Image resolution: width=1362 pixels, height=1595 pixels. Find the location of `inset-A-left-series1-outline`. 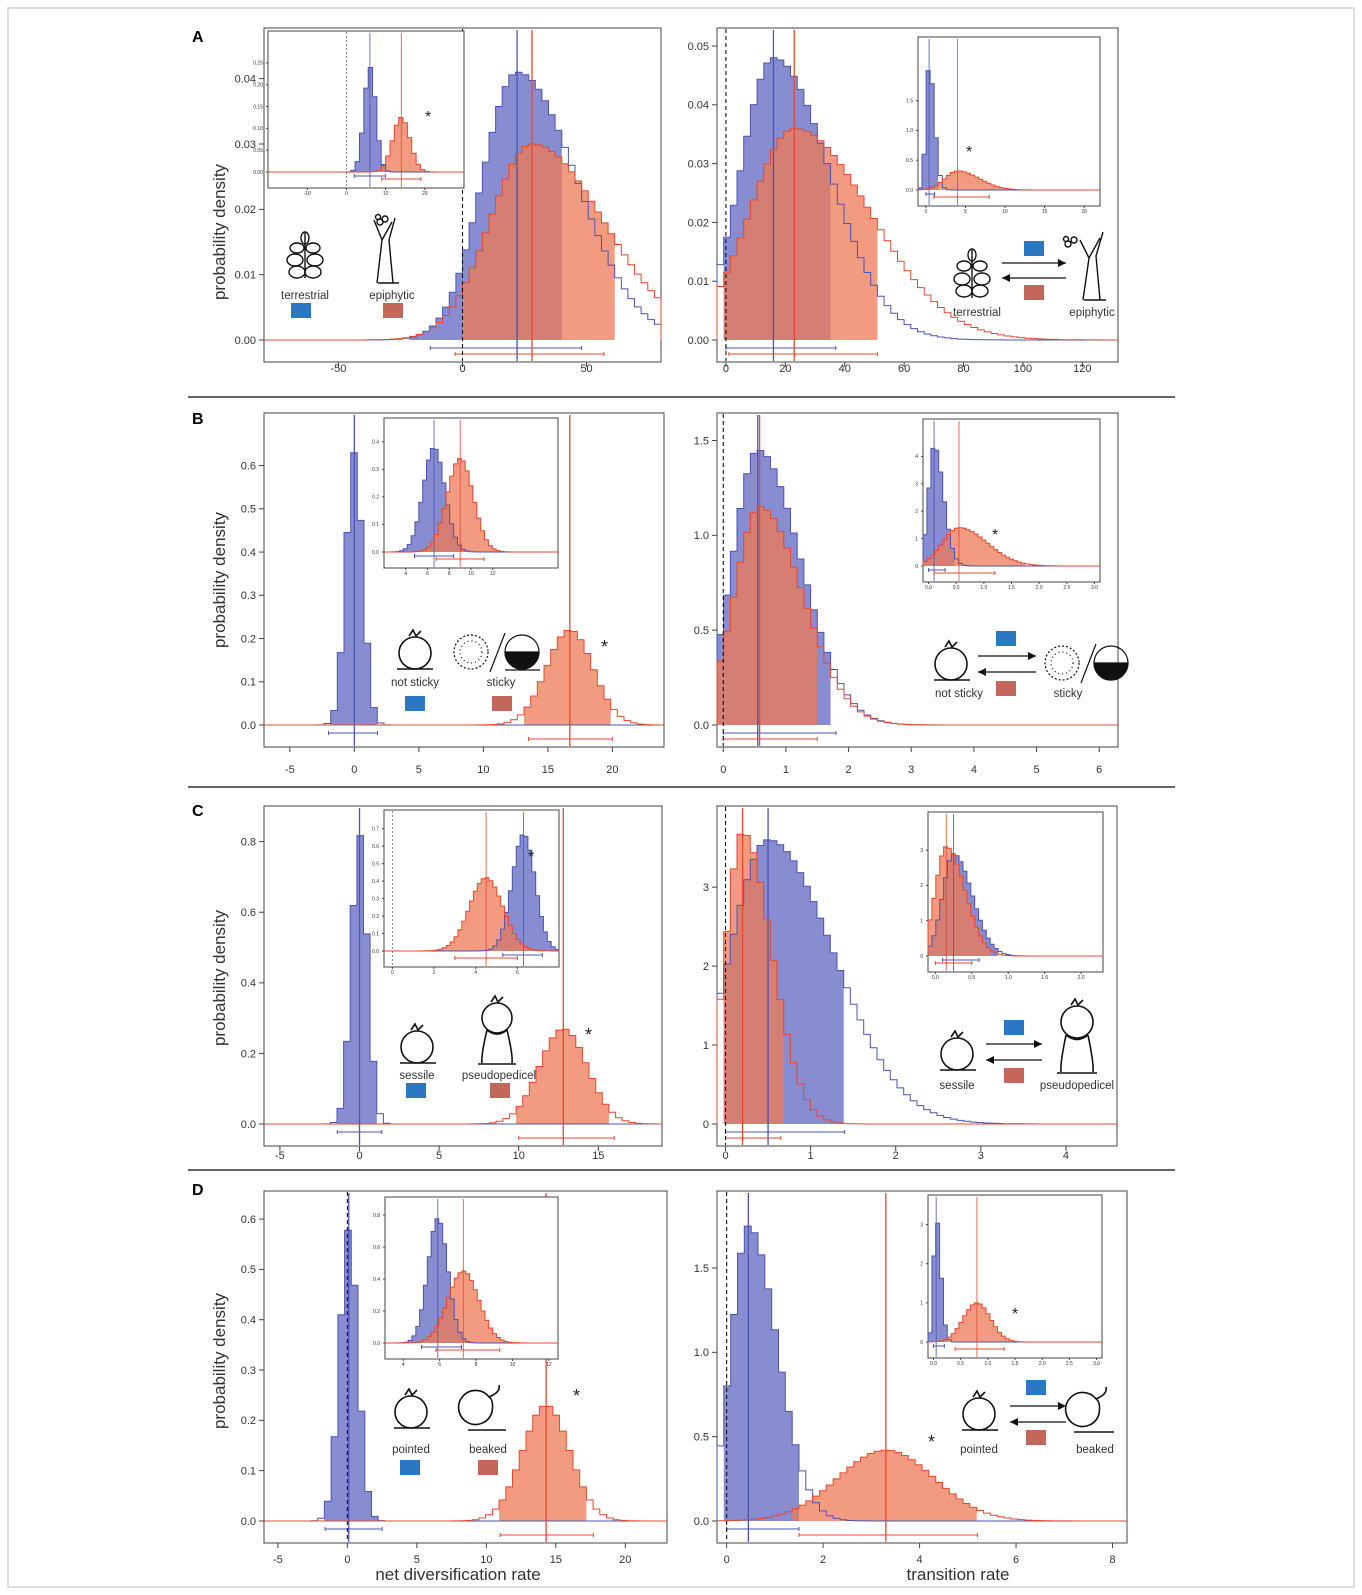

inset-A-left-series1-outline is located at coordinates (366, 145).